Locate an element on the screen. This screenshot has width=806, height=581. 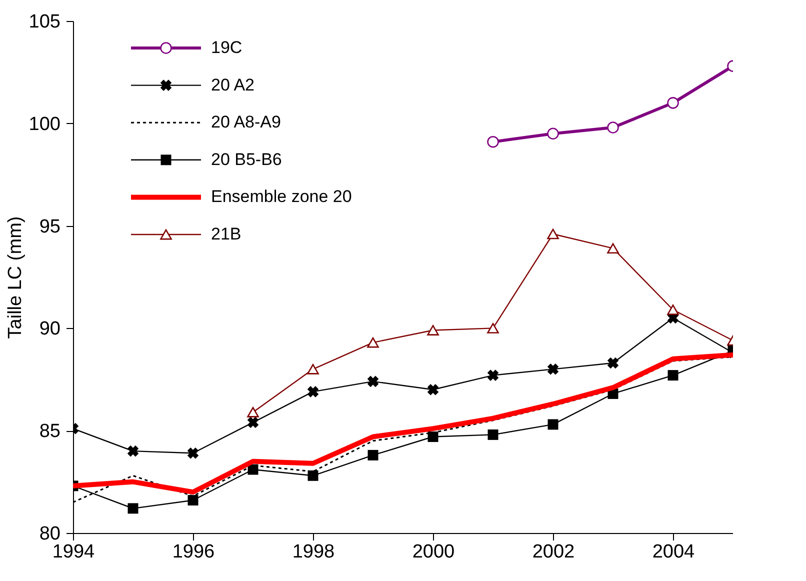
legend-label: 19C is located at coordinates (226, 47).